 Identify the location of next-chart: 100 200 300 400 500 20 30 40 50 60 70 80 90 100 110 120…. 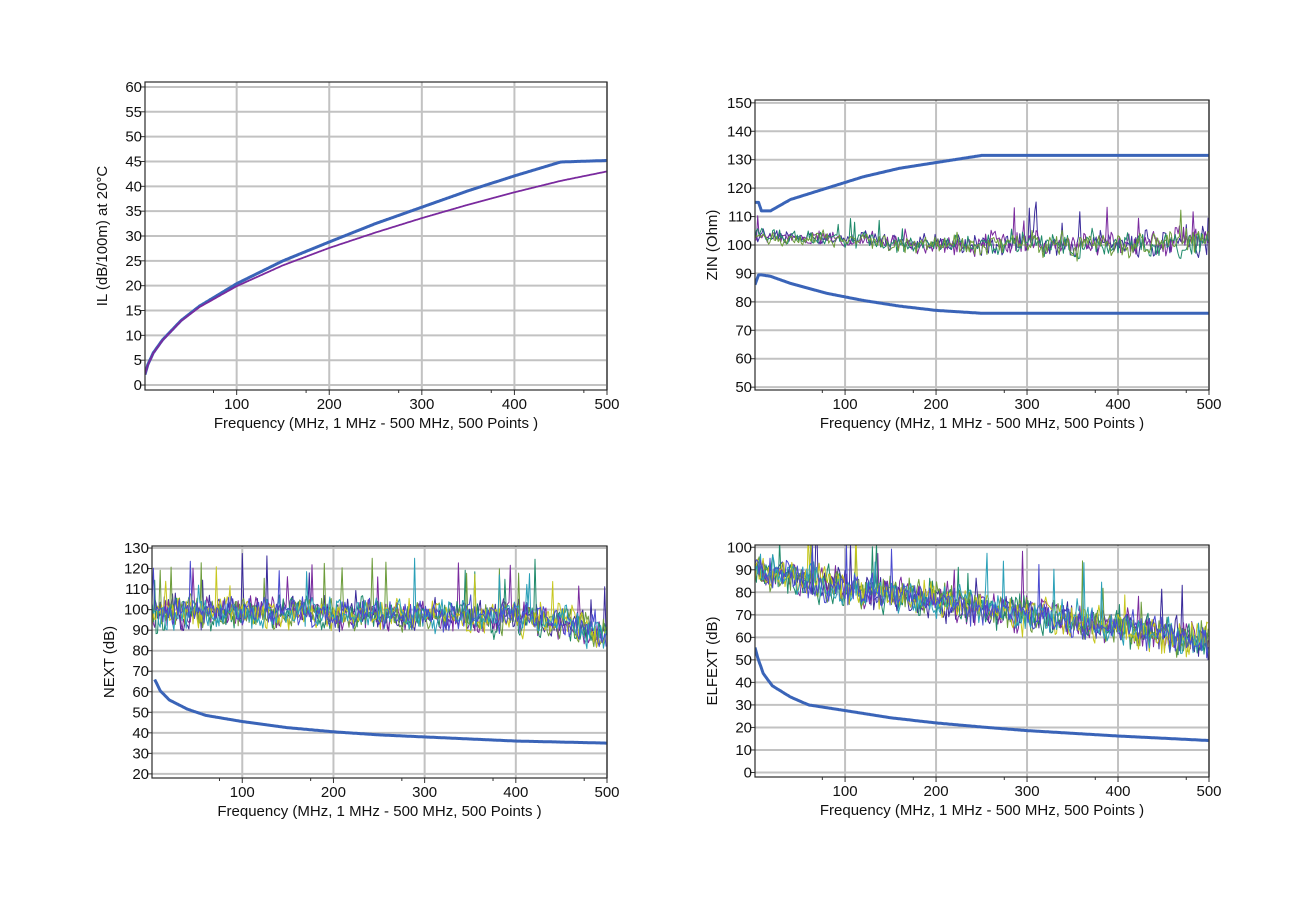
(360, 680).